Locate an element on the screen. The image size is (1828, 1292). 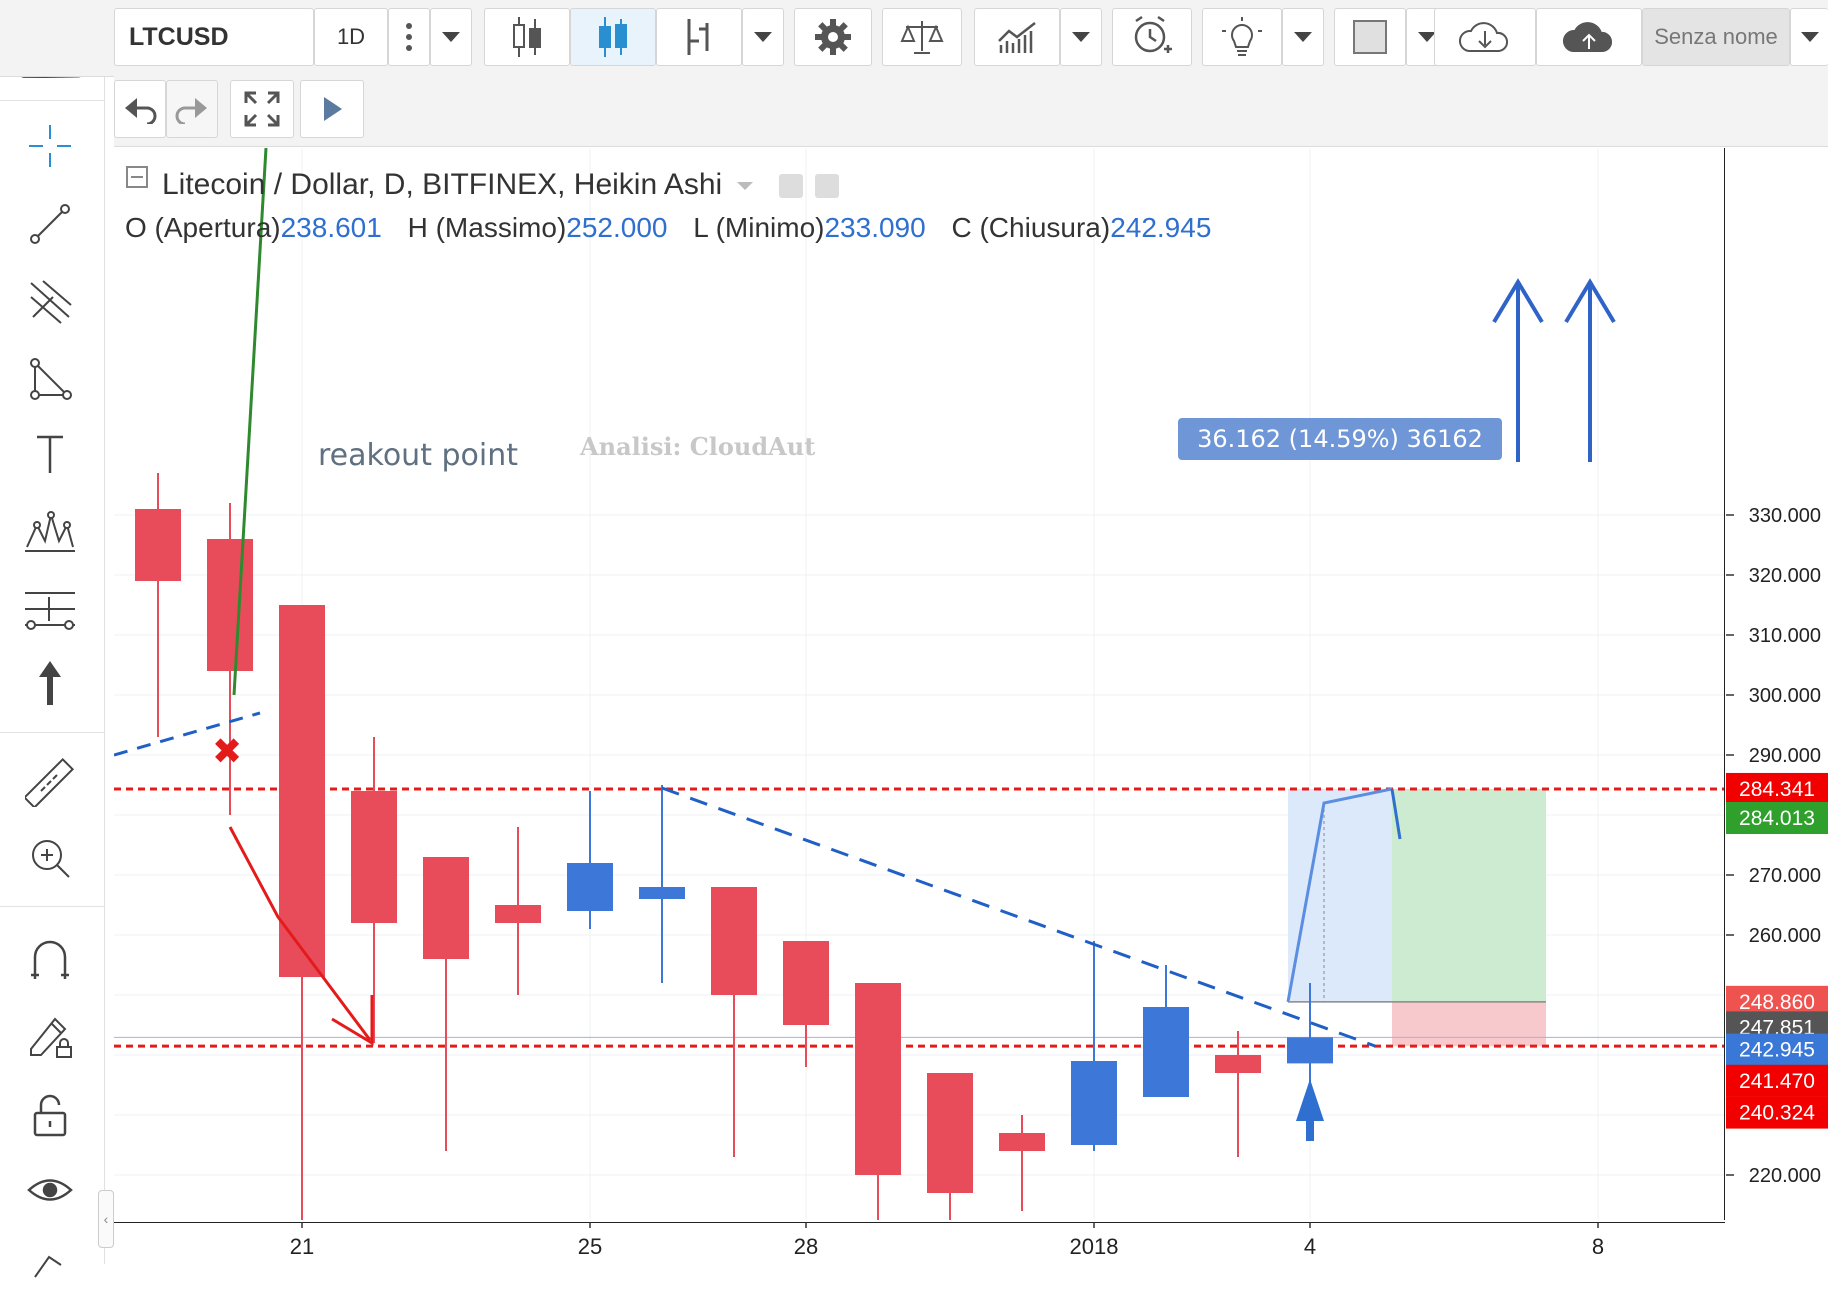
trend-line-left is located at coordinates (187, 734).